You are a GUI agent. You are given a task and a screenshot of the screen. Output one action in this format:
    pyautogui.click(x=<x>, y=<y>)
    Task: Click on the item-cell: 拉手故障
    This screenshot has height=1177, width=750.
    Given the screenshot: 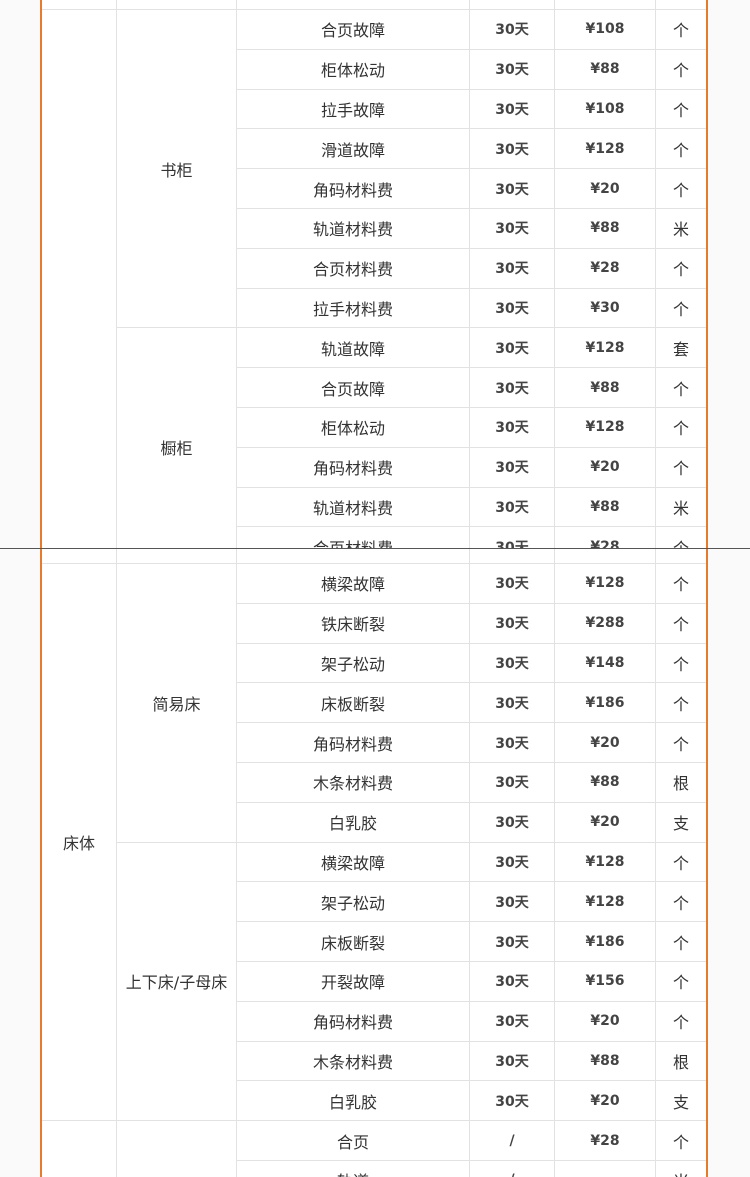 What is the action you would take?
    pyautogui.click(x=353, y=109)
    